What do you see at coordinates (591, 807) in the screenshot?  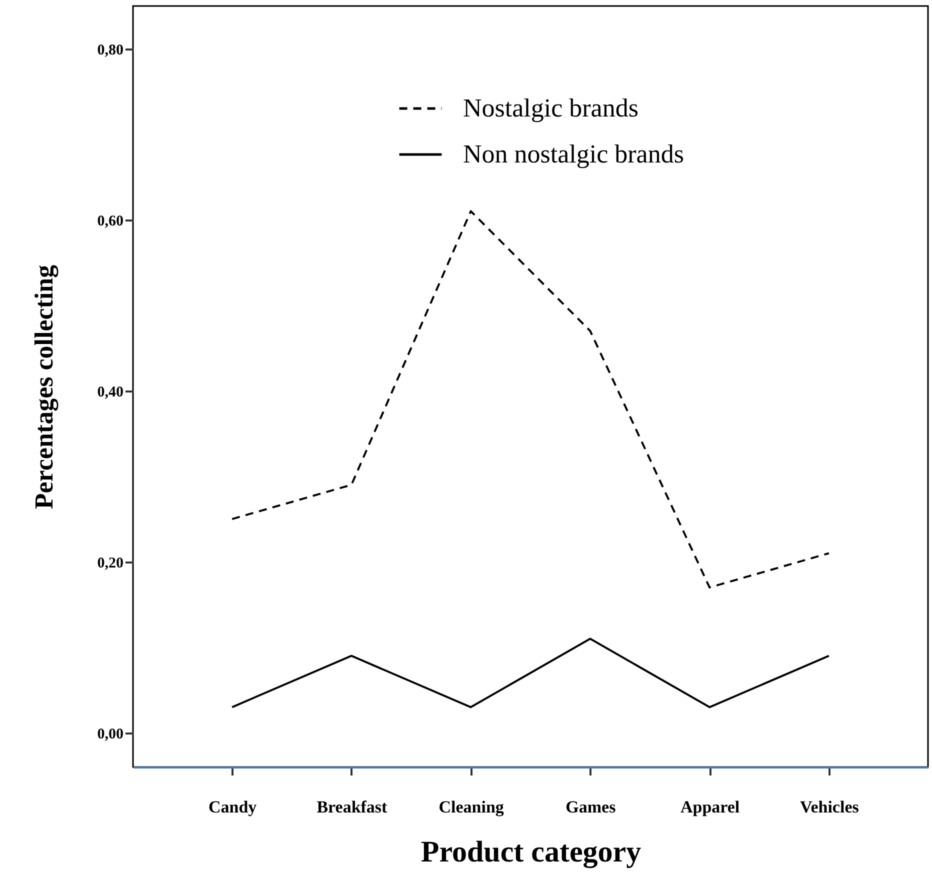 I see `x-tick-label: Games` at bounding box center [591, 807].